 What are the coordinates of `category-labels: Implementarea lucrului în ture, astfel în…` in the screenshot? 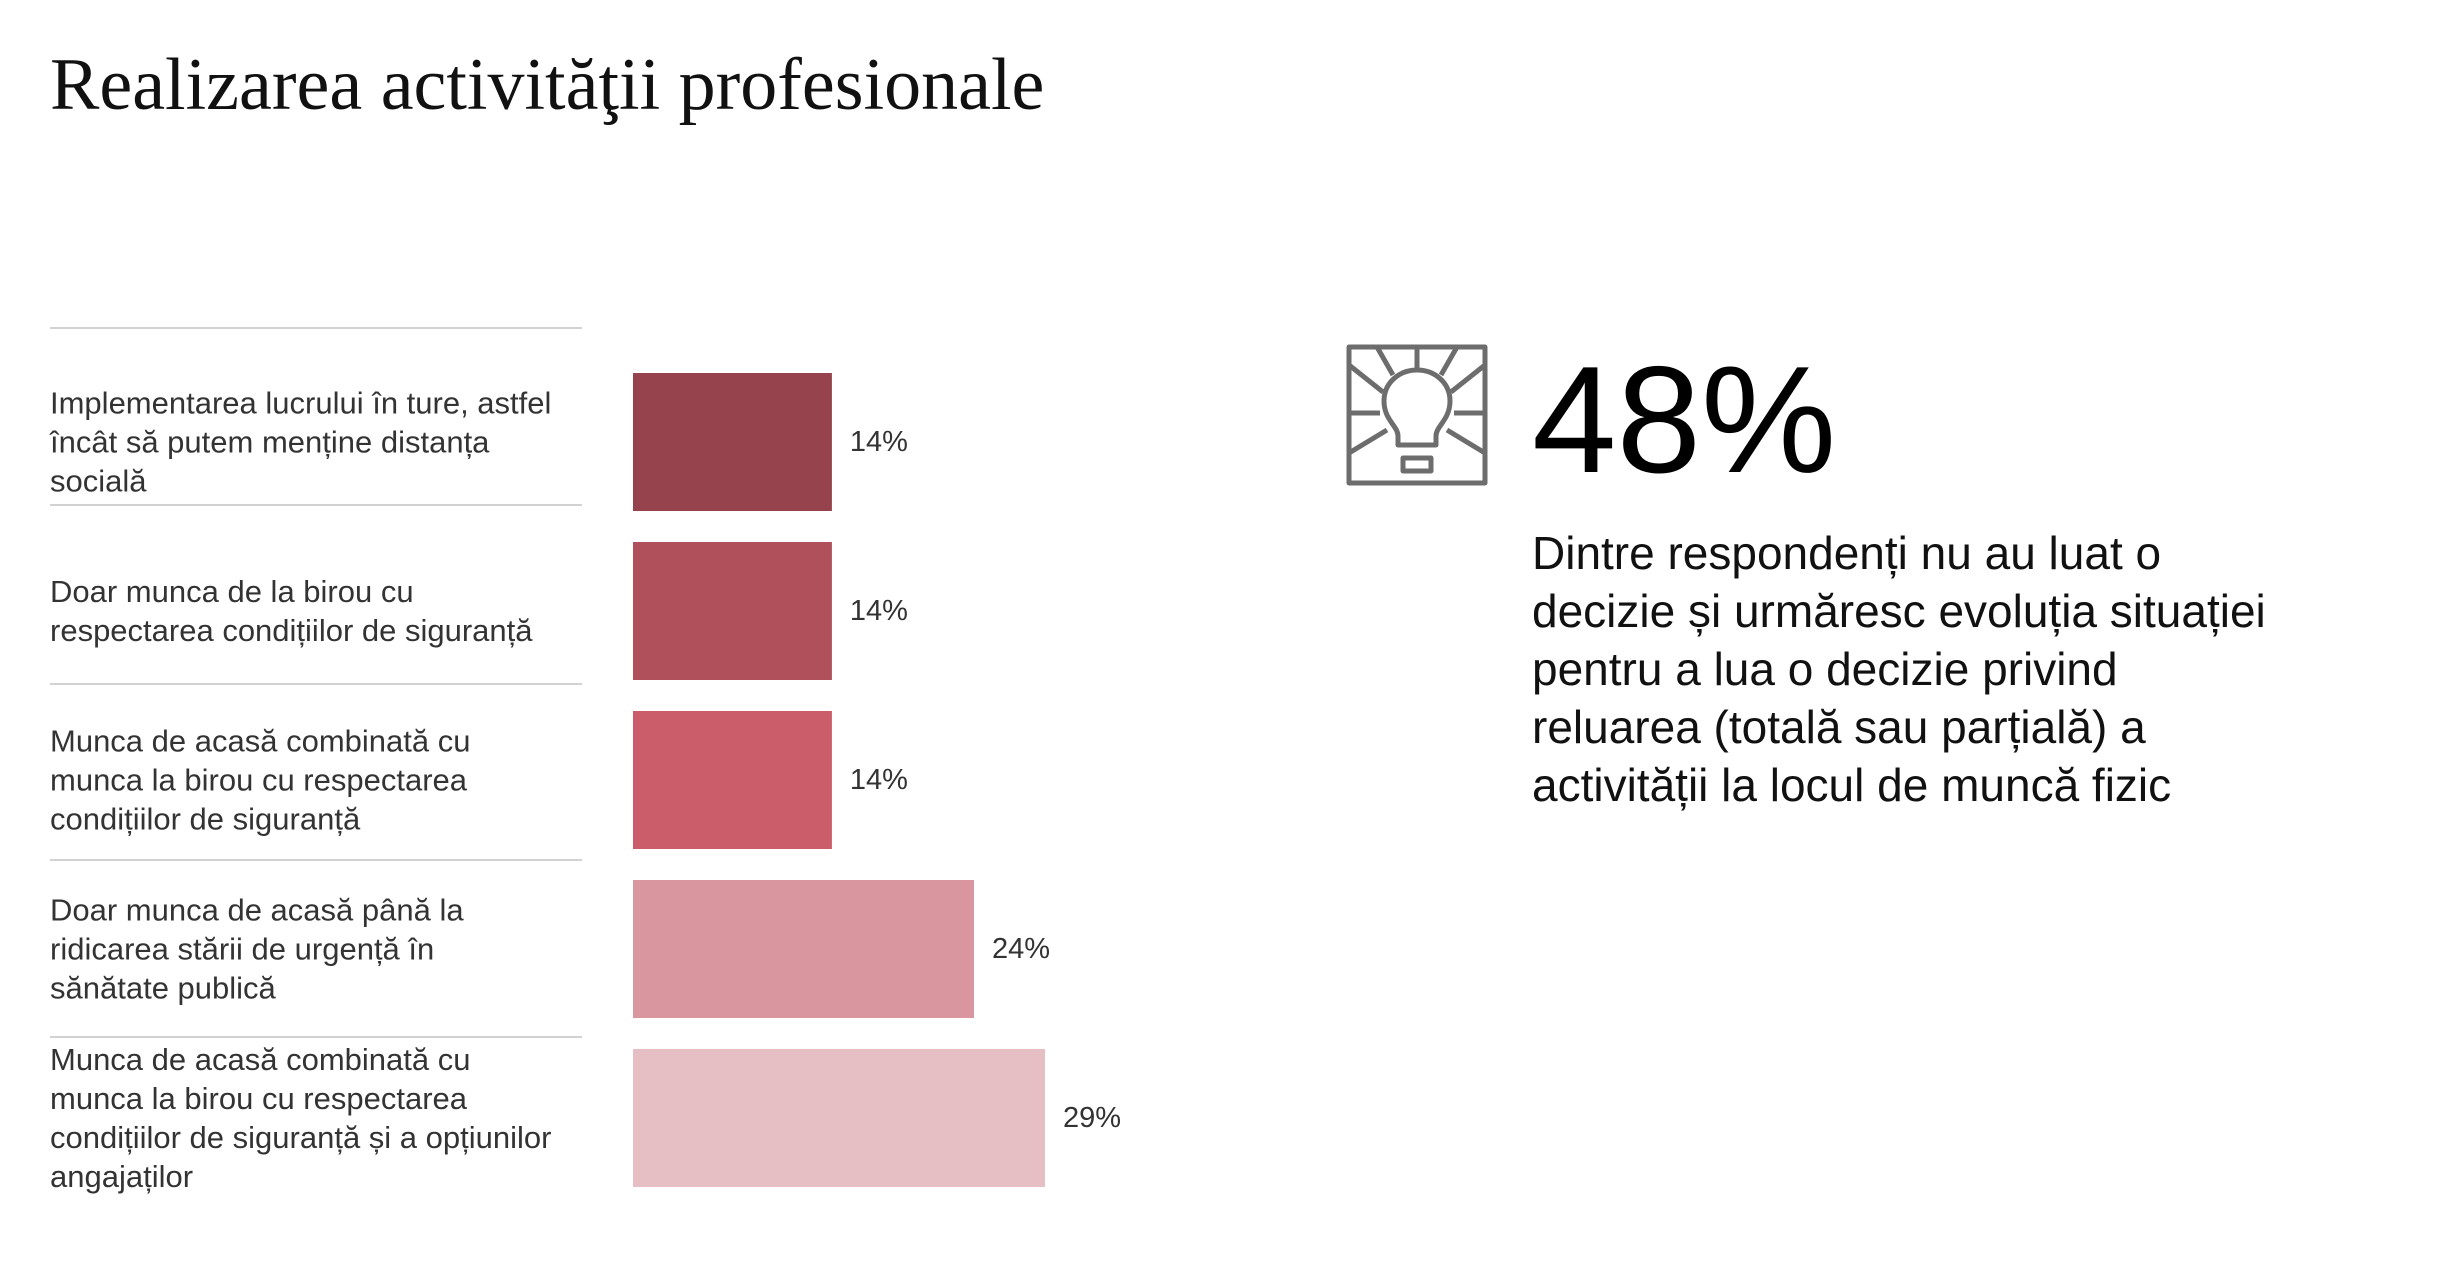 It's located at (300, 790).